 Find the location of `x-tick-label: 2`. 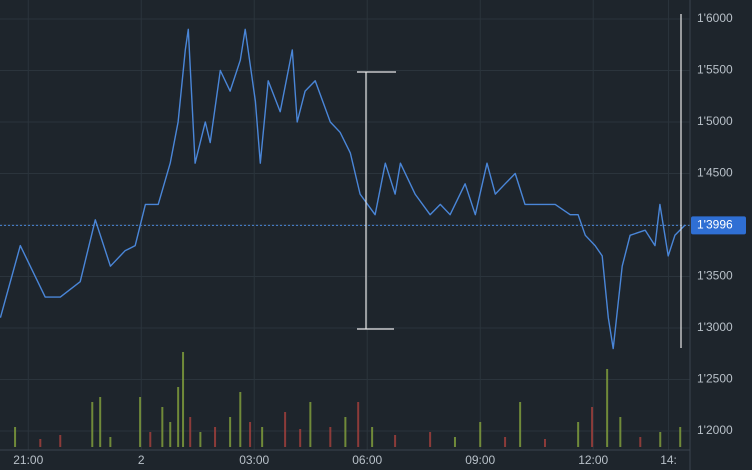

x-tick-label: 2 is located at coordinates (141, 460).